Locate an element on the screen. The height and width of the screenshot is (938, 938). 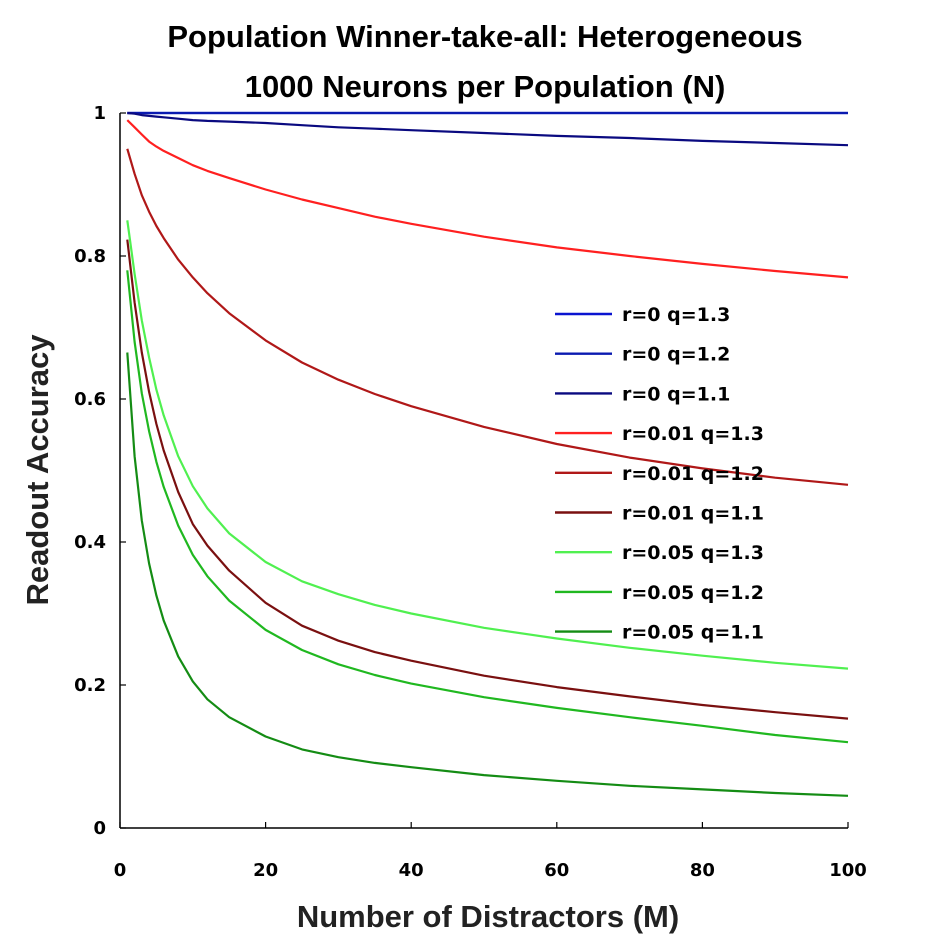
x-tick-label: 100 is located at coordinates (848, 870).